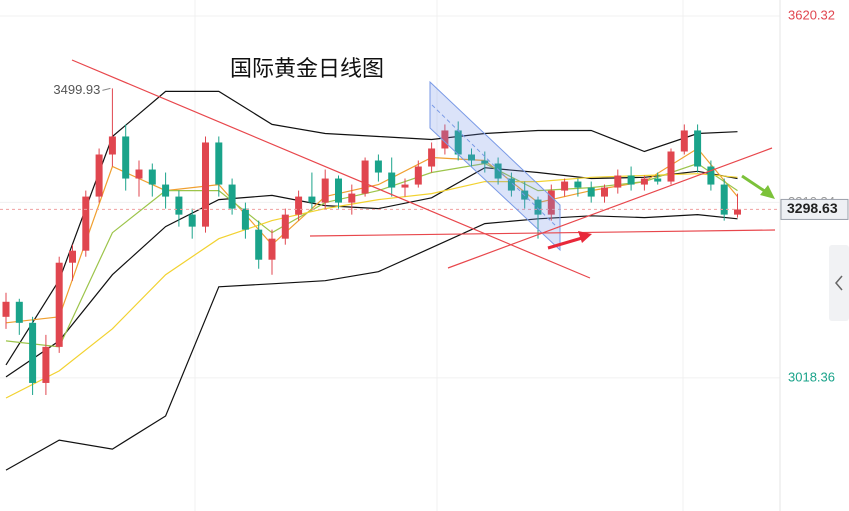  What do you see at coordinates (811, 14) in the screenshot?
I see `y-tick-label: 3620.32` at bounding box center [811, 14].